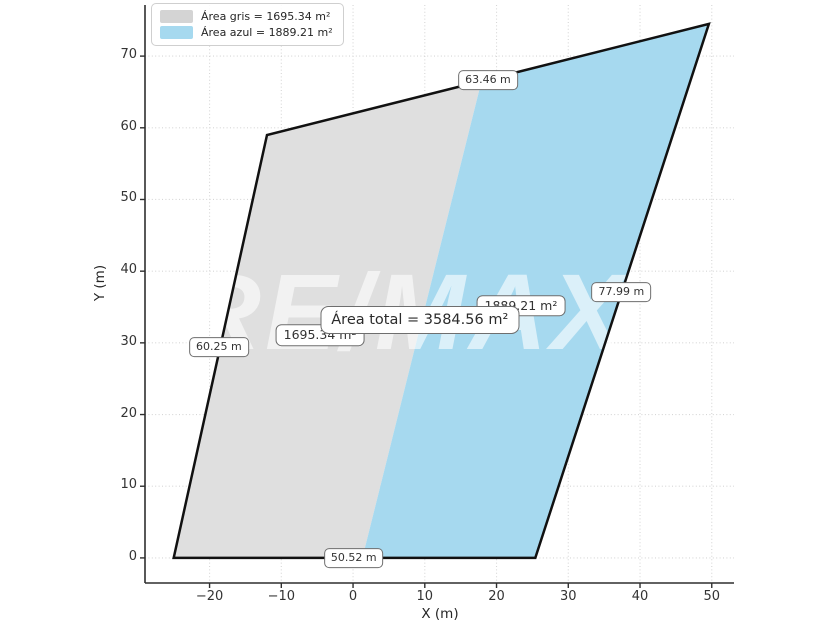  Describe the element at coordinates (266, 16) in the screenshot. I see `legend-label-gray: Área gris = 1695.34 m²` at that location.